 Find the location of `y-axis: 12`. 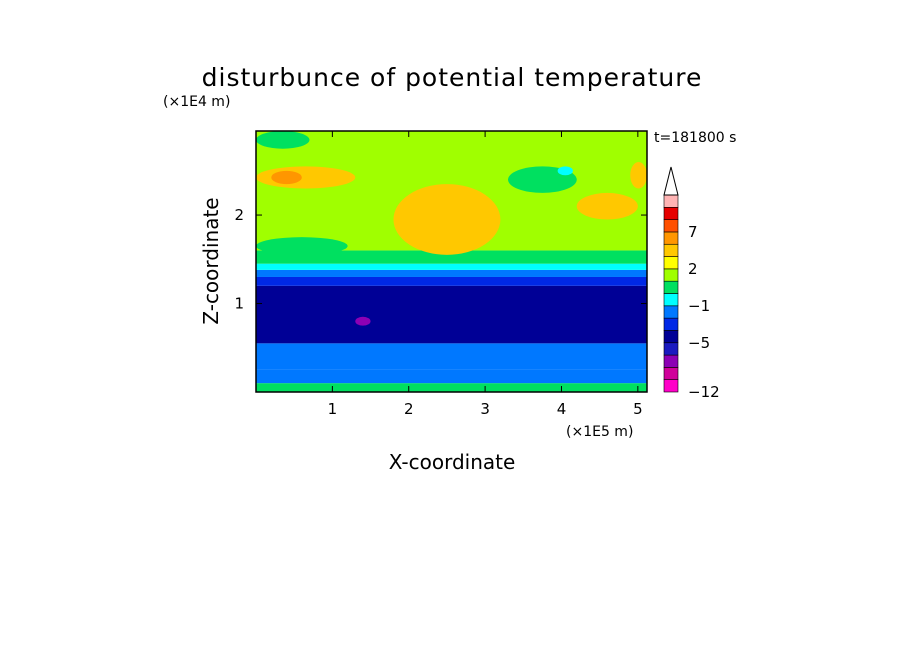

y-axis: 12 is located at coordinates (440, 259).